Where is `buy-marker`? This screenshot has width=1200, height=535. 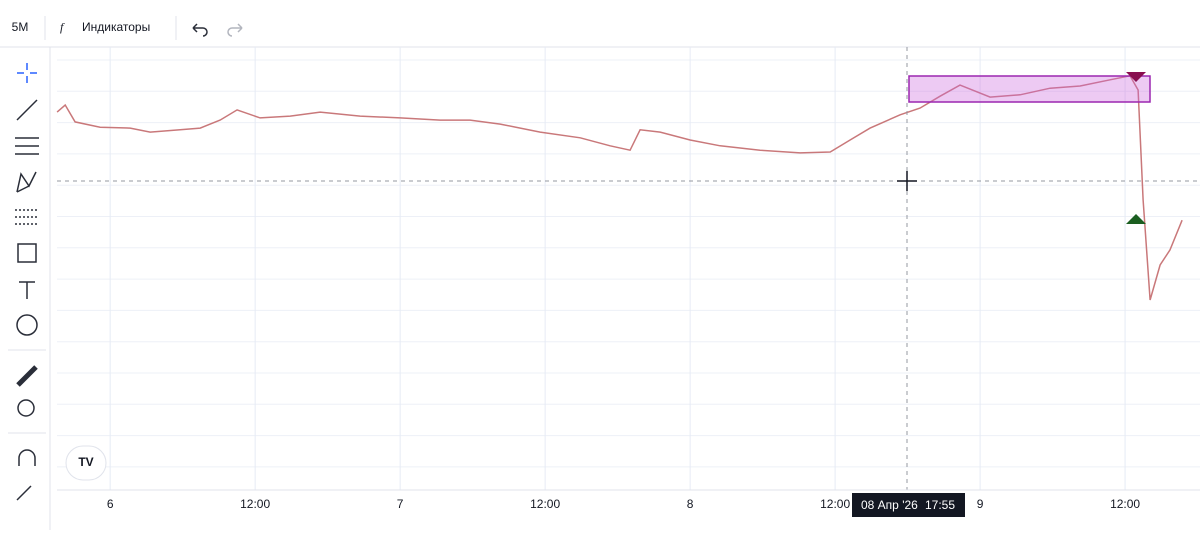 buy-marker is located at coordinates (1136, 219).